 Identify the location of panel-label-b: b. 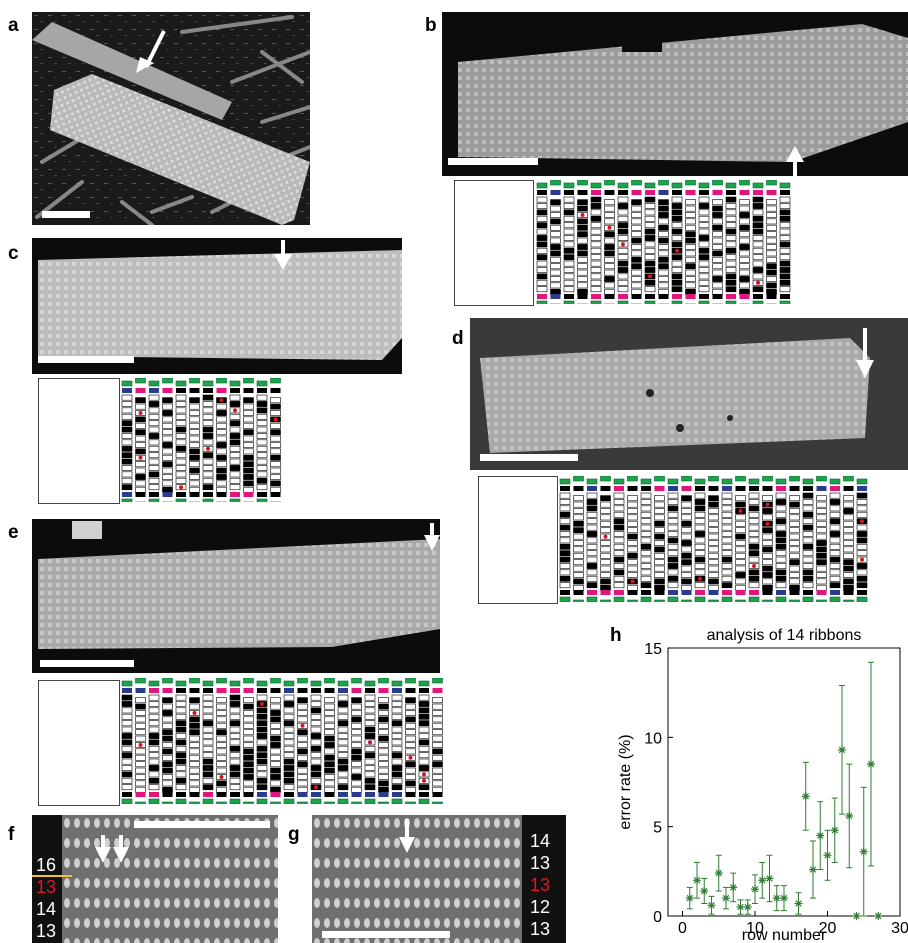
(431, 25).